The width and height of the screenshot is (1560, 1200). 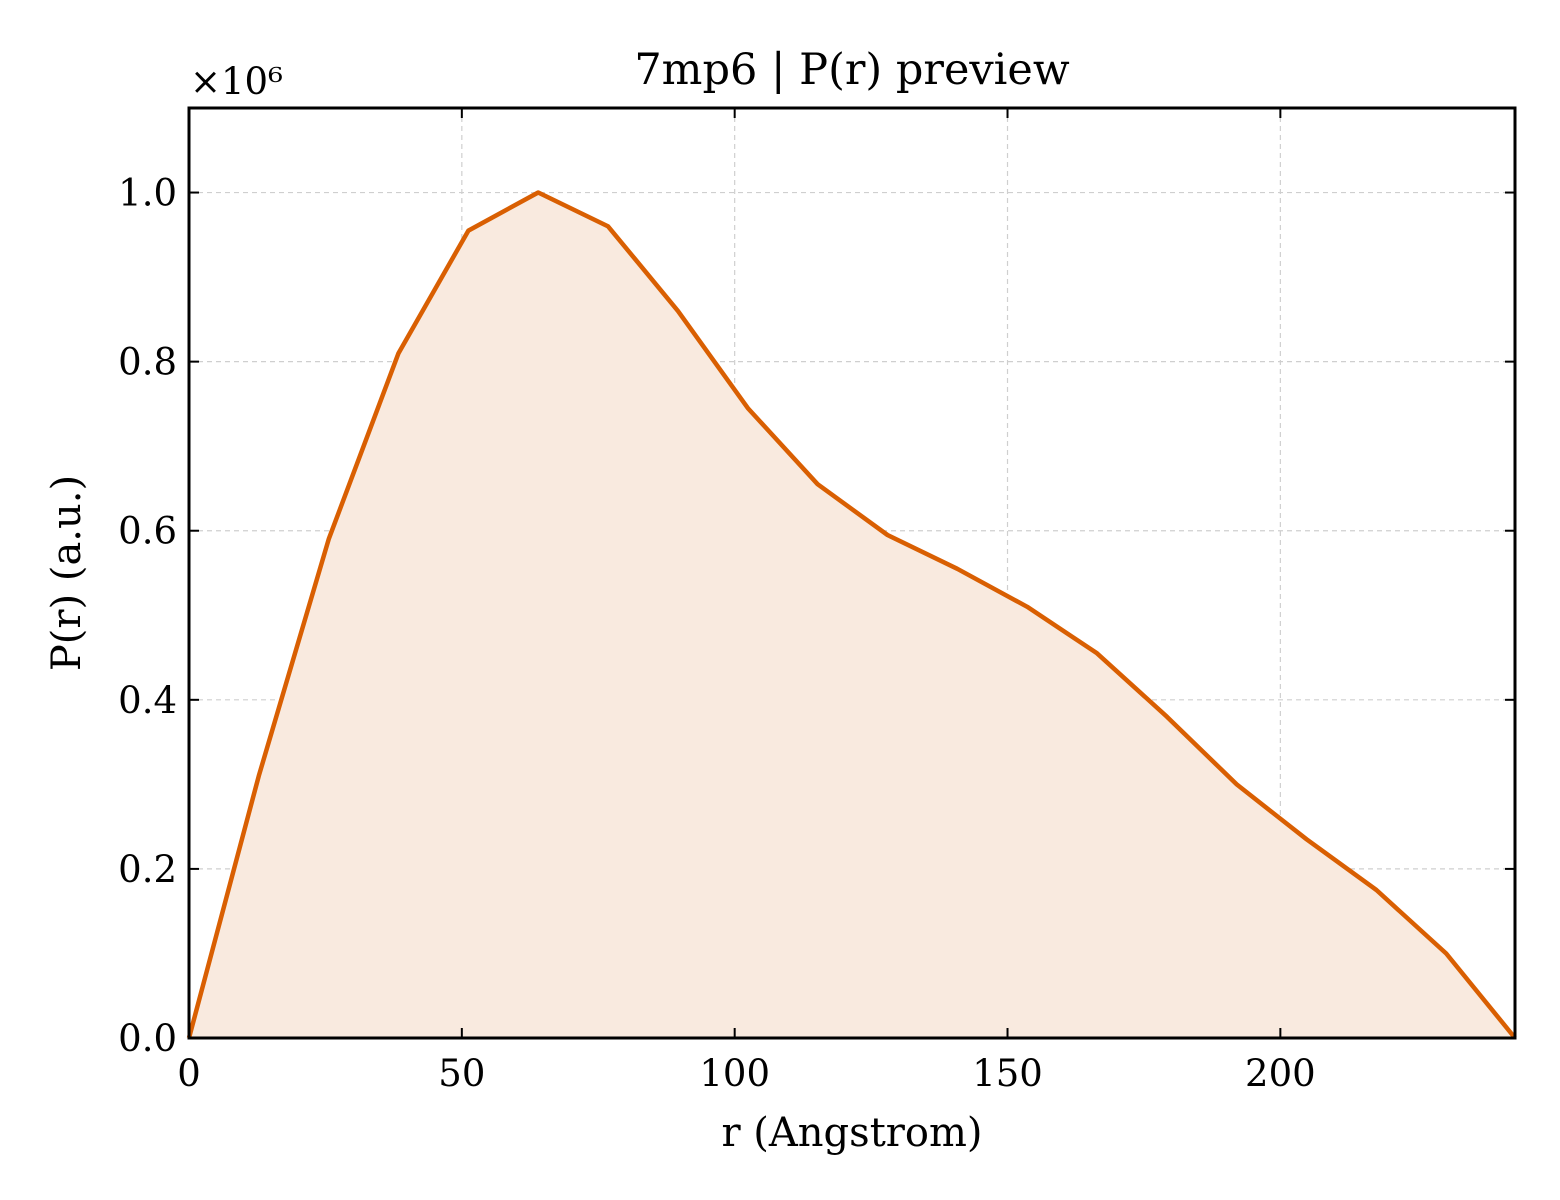 I want to click on x-axis-label: r (Angstrom), so click(x=851, y=1133).